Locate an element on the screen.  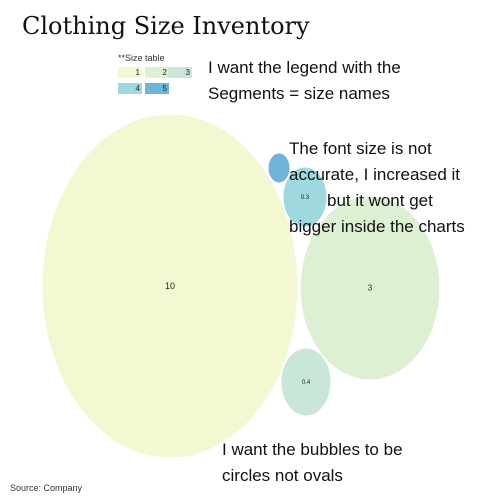
legend-swatch-3: 3 is located at coordinates (180, 72).